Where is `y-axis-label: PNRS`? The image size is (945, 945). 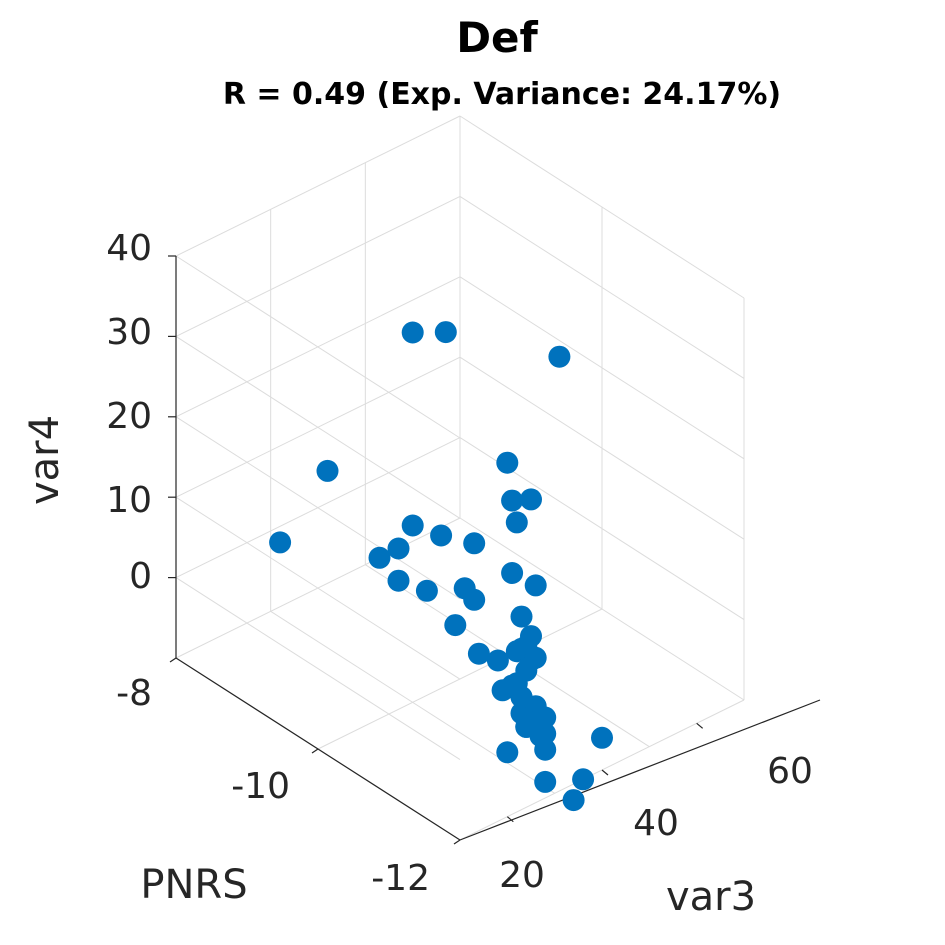
y-axis-label: PNRS is located at coordinates (193, 885).